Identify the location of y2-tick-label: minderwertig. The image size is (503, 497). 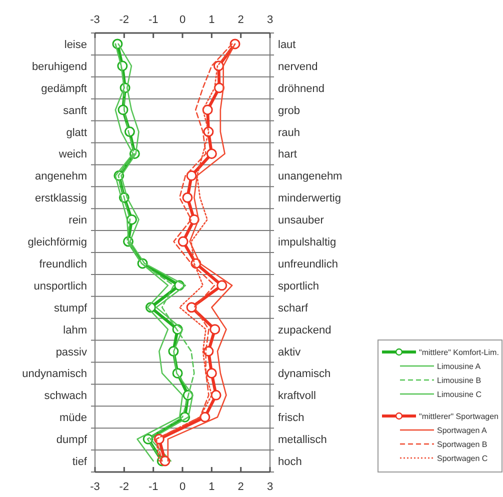
(309, 198).